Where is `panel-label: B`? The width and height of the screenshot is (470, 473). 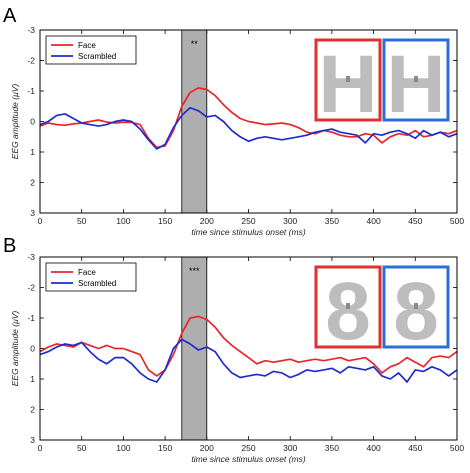
panel-label: B is located at coordinates (9, 246).